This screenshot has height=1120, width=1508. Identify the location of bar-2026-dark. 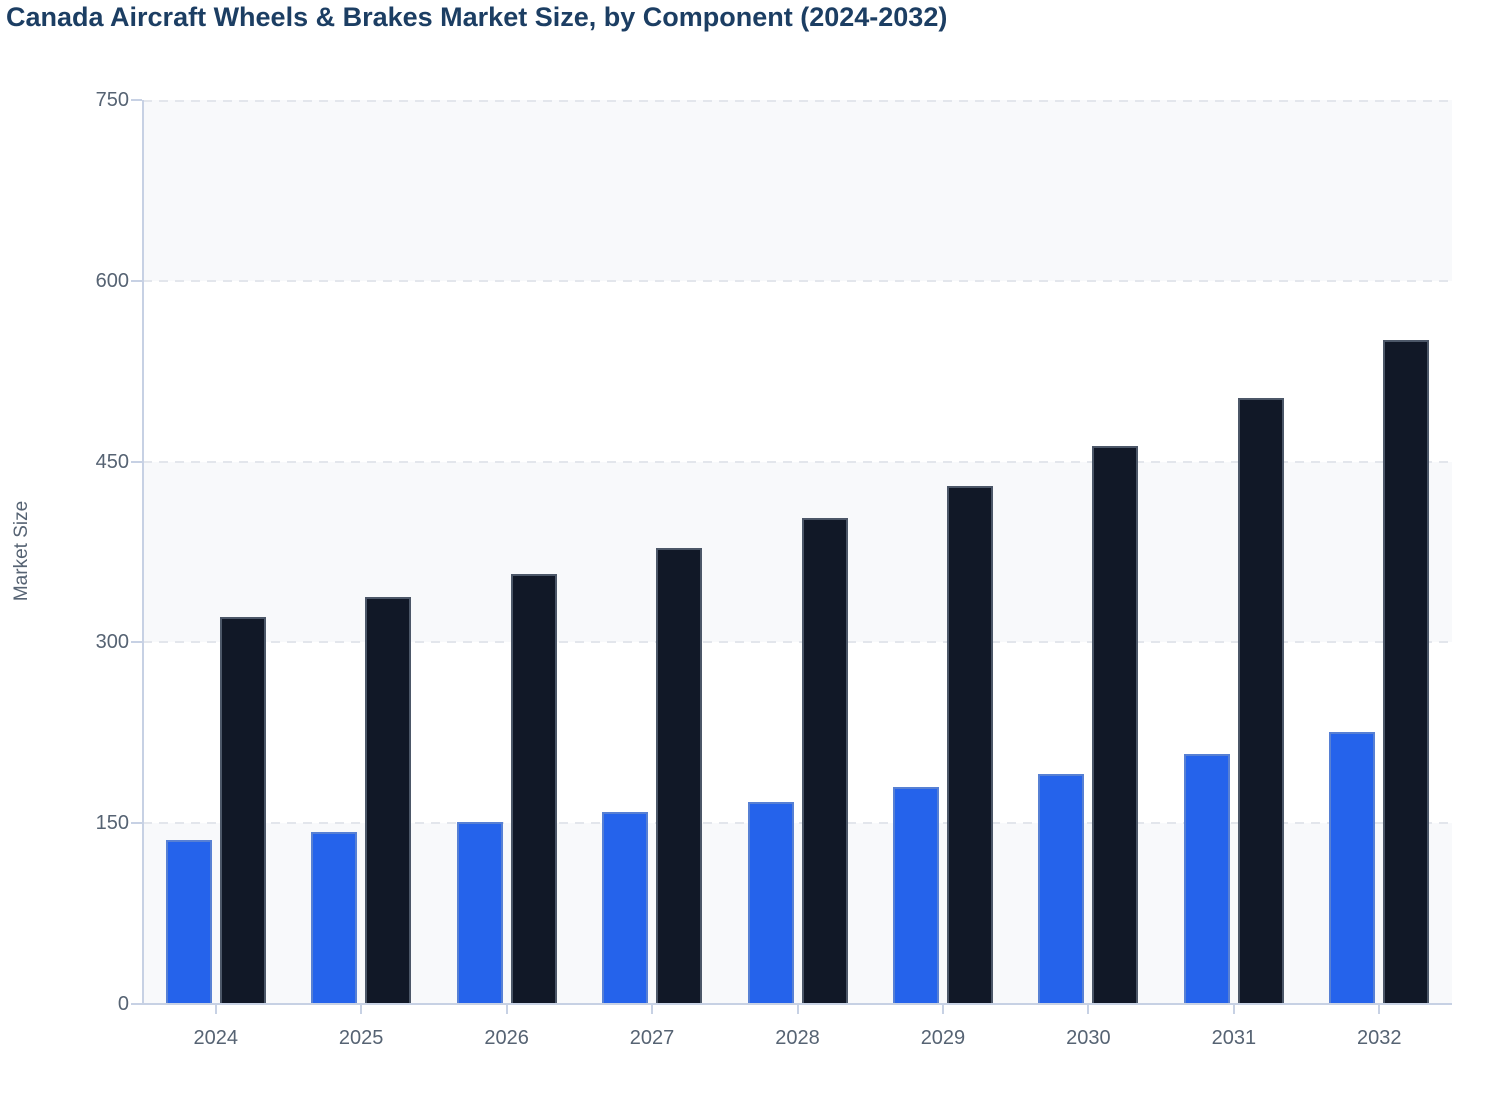
(533, 788).